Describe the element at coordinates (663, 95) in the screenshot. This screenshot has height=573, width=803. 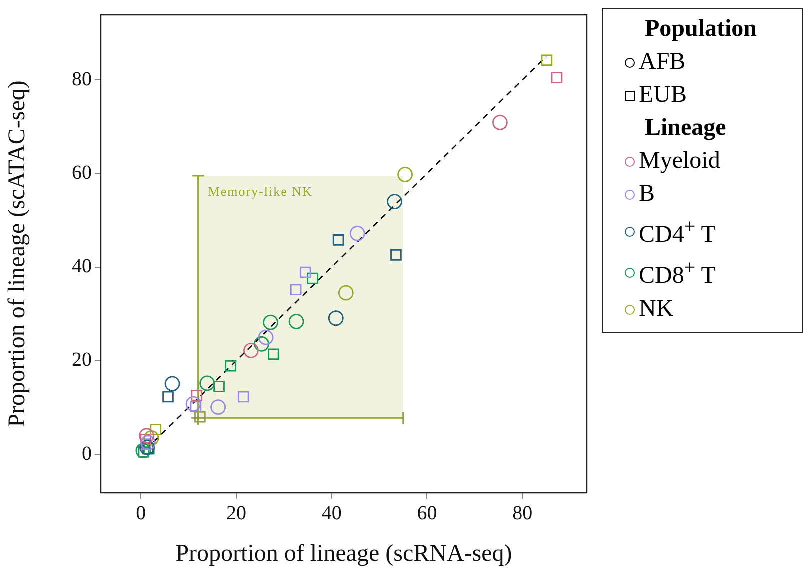
I see `legend-label: EUB` at that location.